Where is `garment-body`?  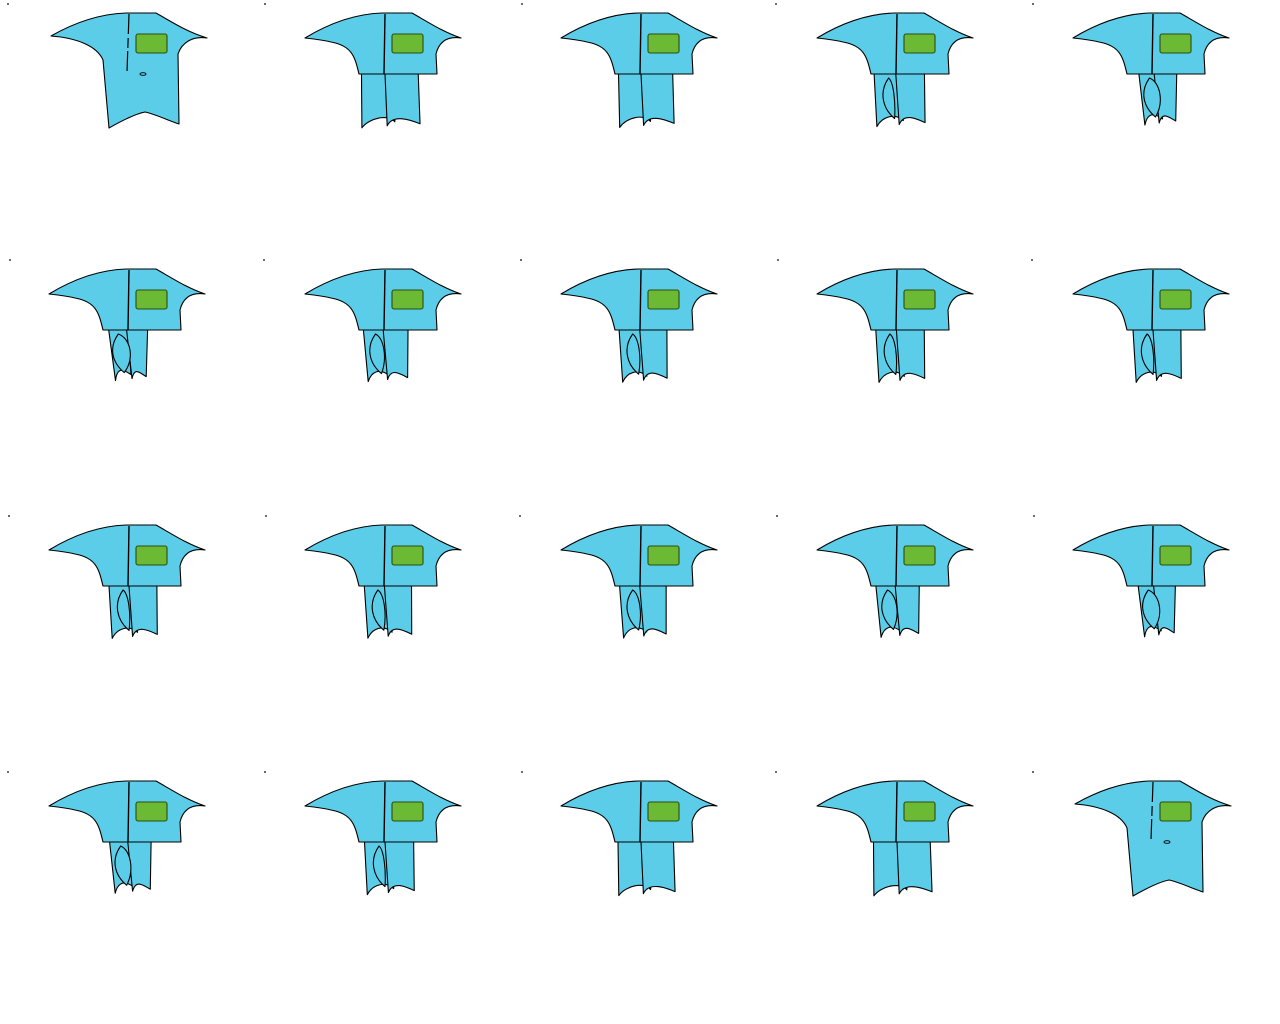 garment-body is located at coordinates (1153, 838).